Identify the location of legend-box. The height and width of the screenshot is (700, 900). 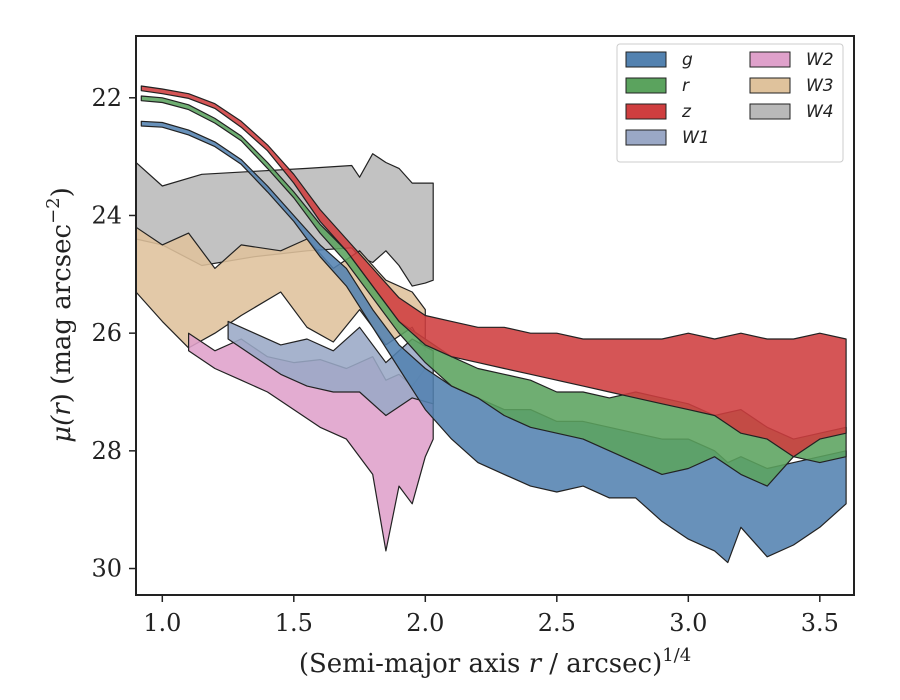
(730, 103).